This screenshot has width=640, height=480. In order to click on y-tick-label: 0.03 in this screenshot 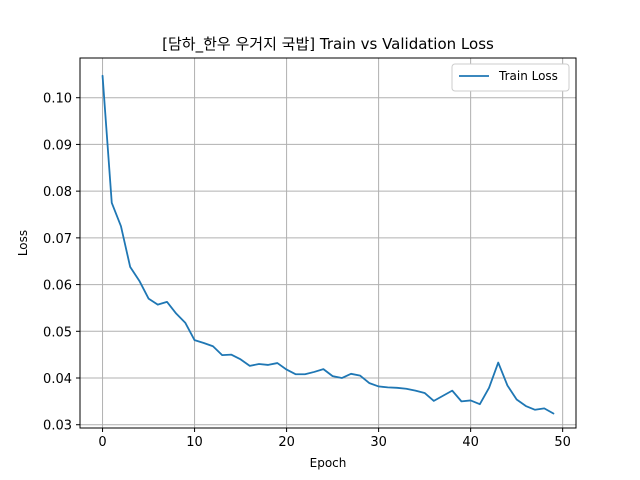, I will do `click(57, 426)`.